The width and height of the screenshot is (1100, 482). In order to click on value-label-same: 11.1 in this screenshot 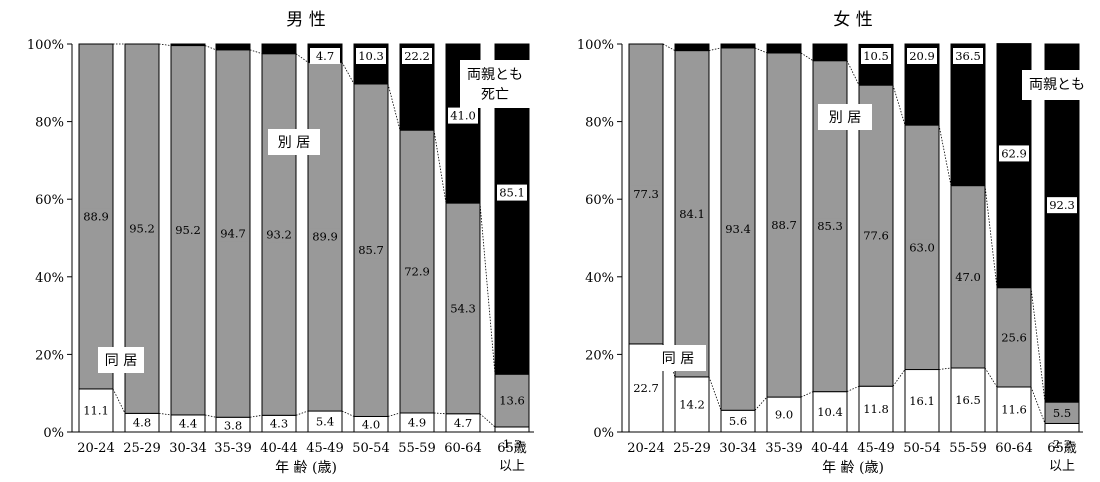, I will do `click(96, 410)`.